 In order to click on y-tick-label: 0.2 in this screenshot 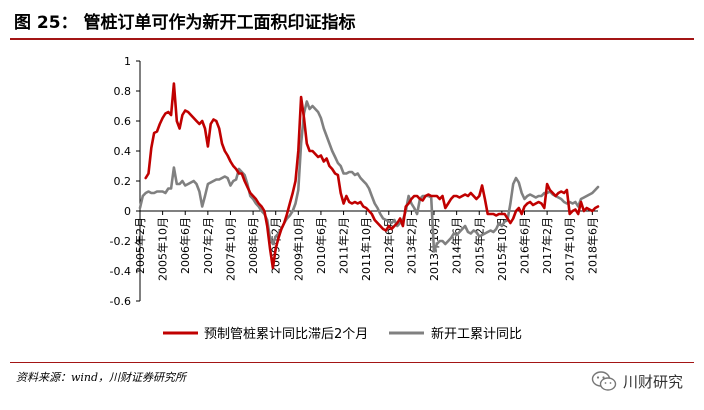, I will do `click(123, 181)`.